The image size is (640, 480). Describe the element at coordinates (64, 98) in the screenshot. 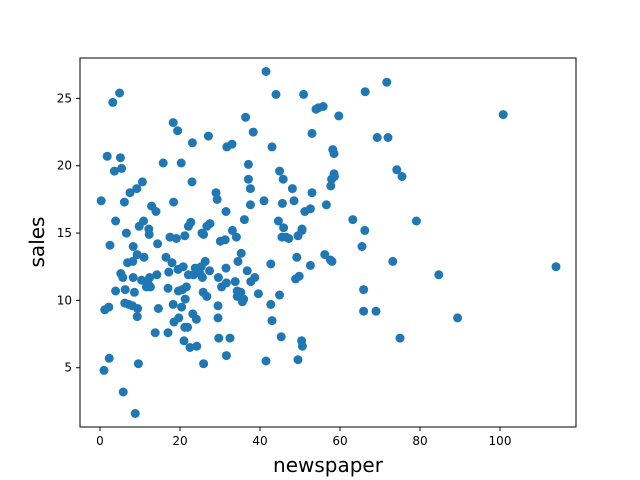

I see `y-tick-label: 25` at that location.